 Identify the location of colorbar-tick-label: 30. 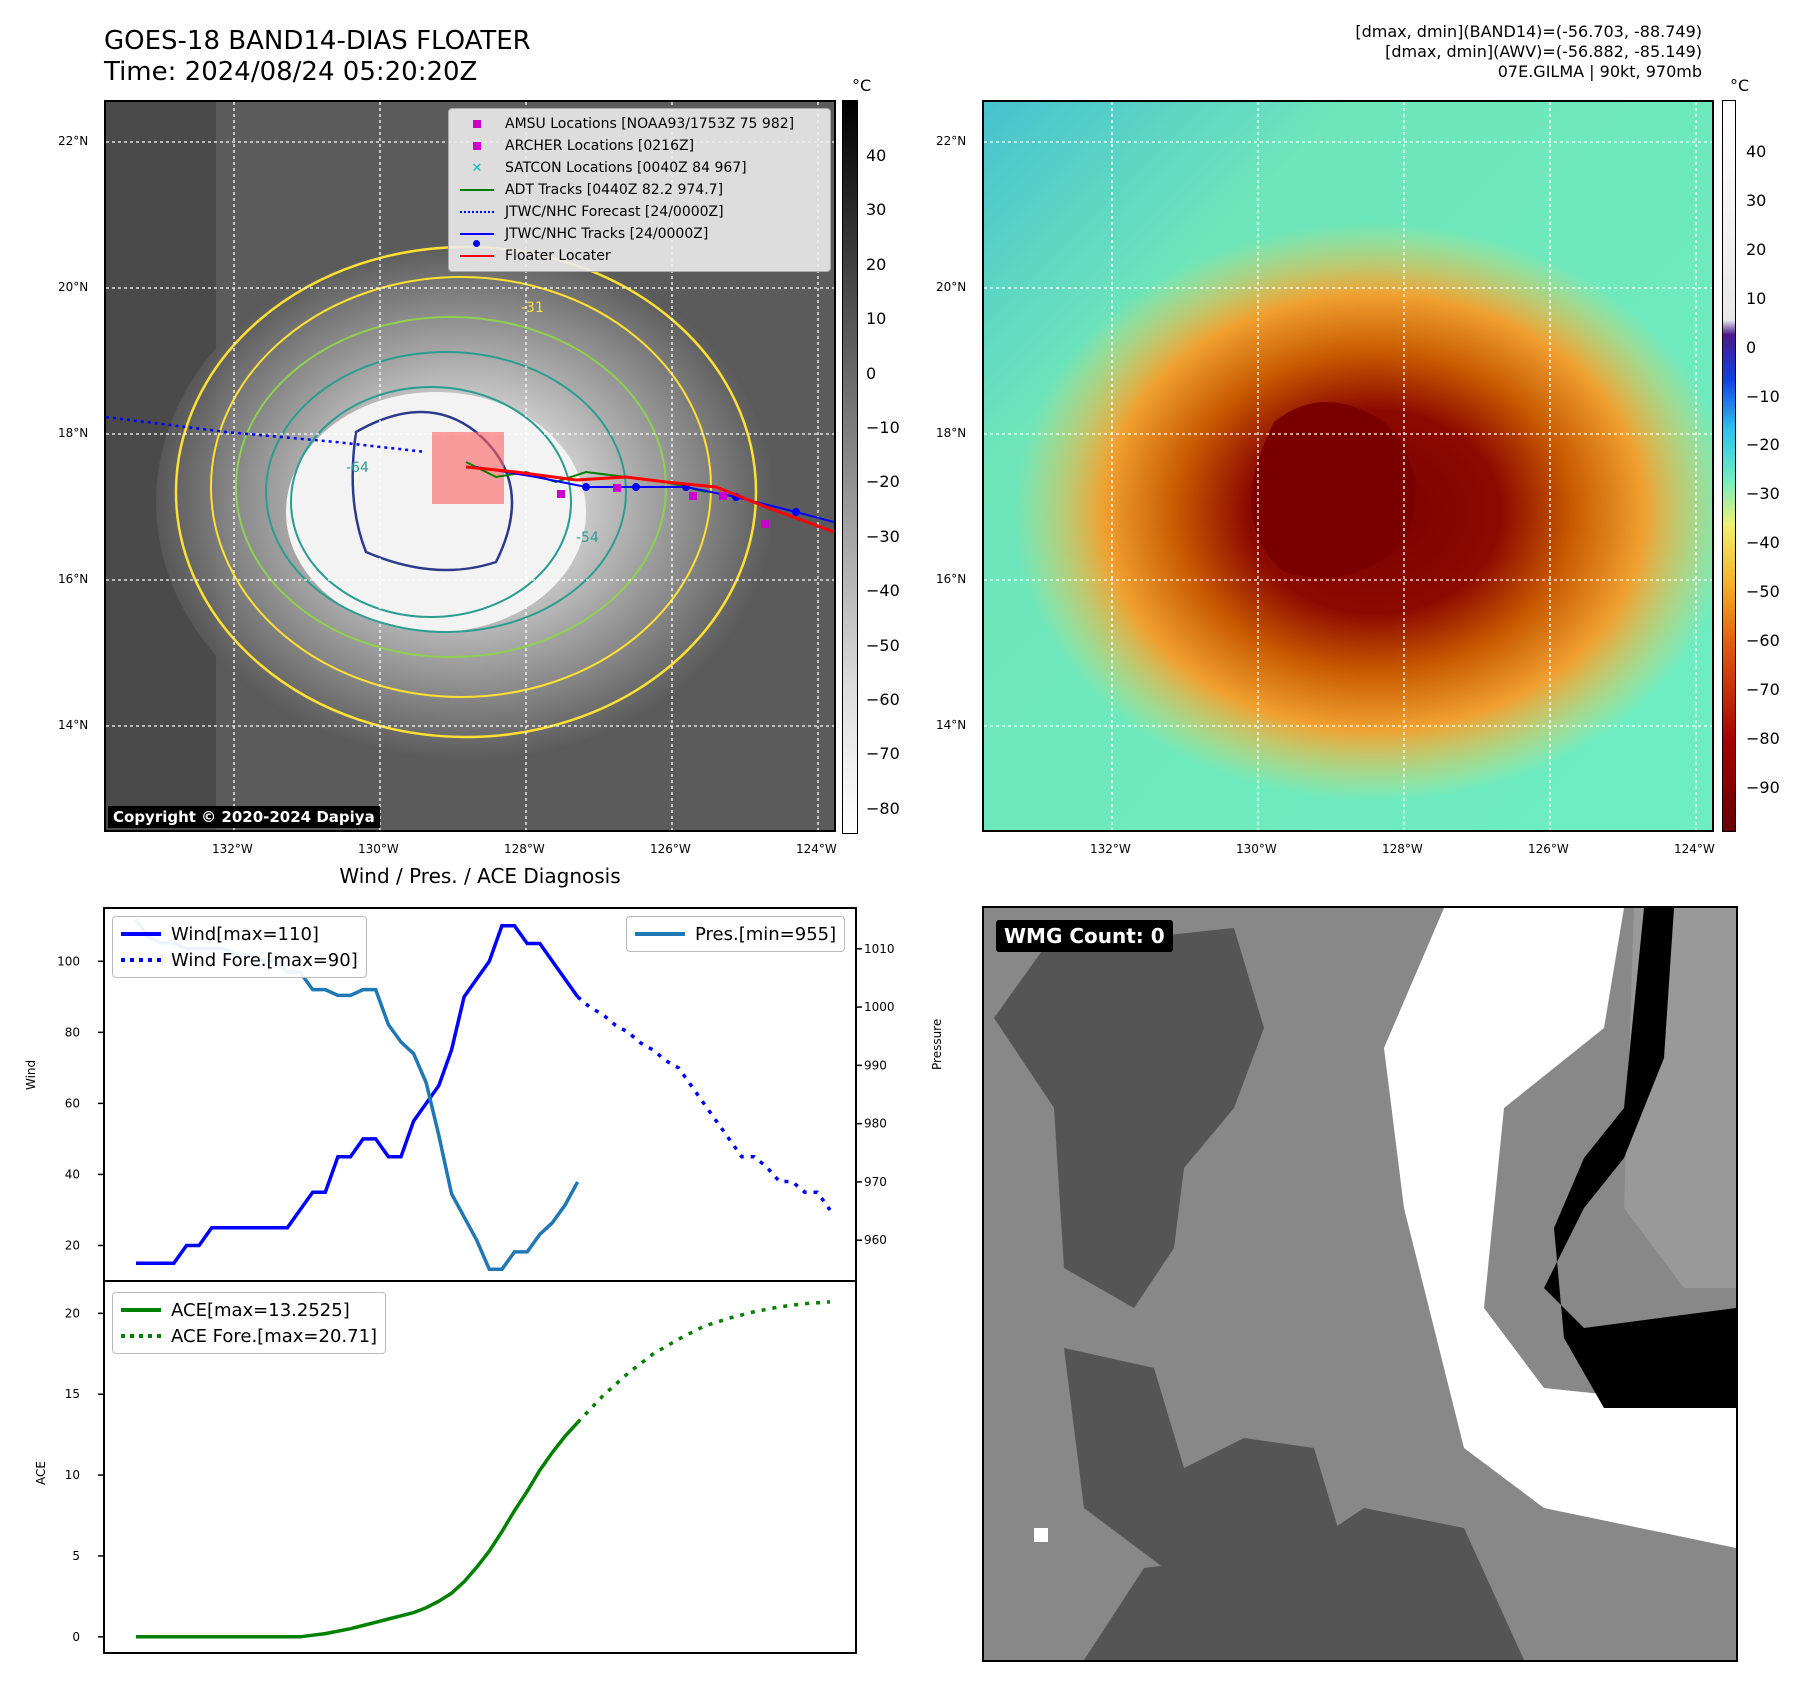
(1756, 200).